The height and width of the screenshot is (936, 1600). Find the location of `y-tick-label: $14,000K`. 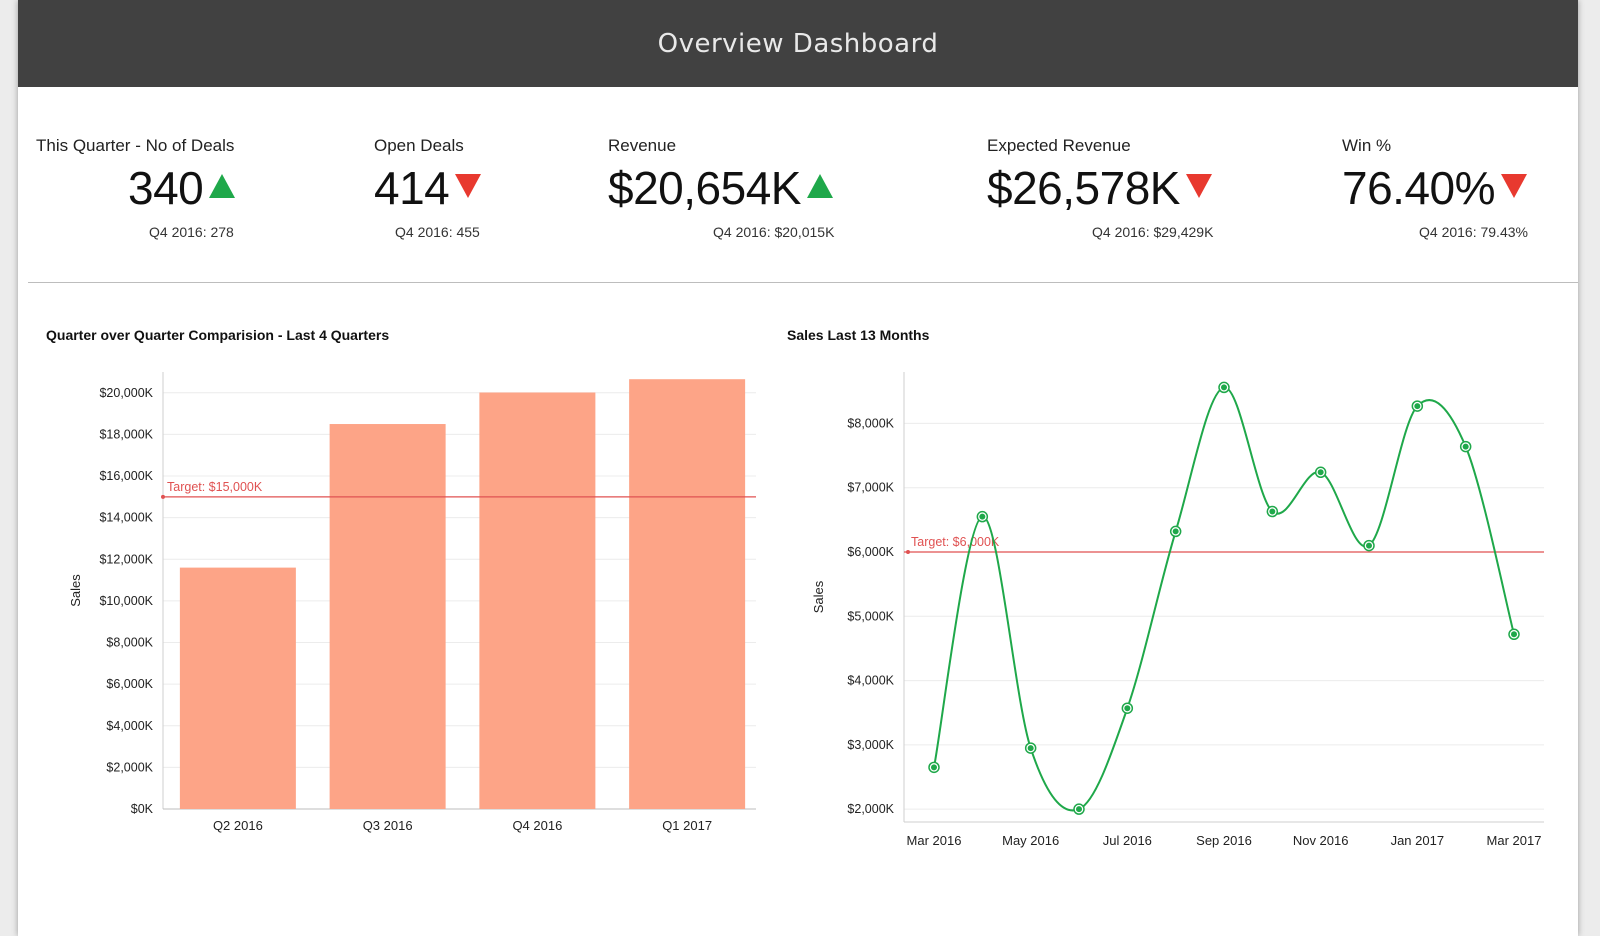

y-tick-label: $14,000K is located at coordinates (126, 518).